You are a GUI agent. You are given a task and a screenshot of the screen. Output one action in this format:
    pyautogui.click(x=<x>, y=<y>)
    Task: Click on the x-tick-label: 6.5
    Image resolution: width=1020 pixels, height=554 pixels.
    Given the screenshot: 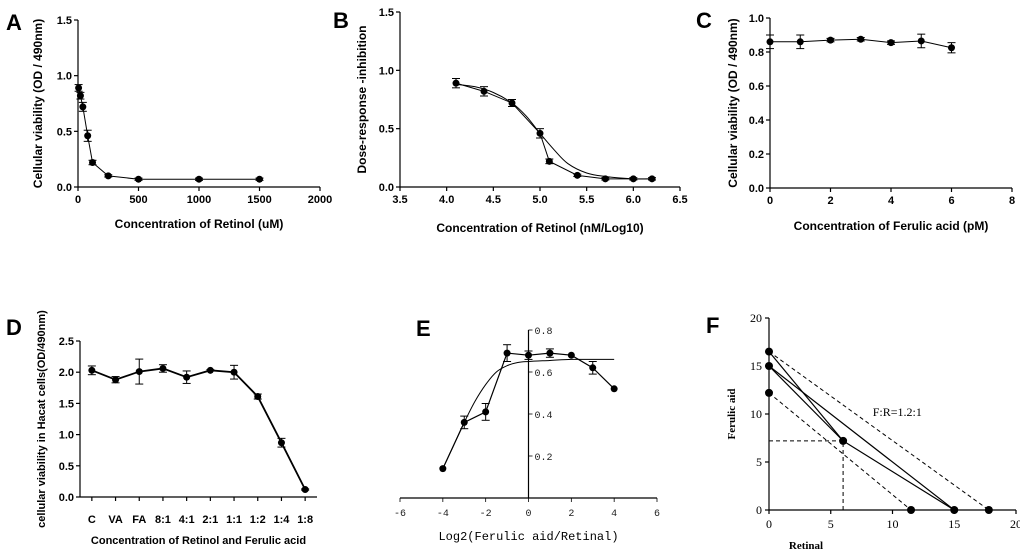 What is the action you would take?
    pyautogui.click(x=679, y=200)
    